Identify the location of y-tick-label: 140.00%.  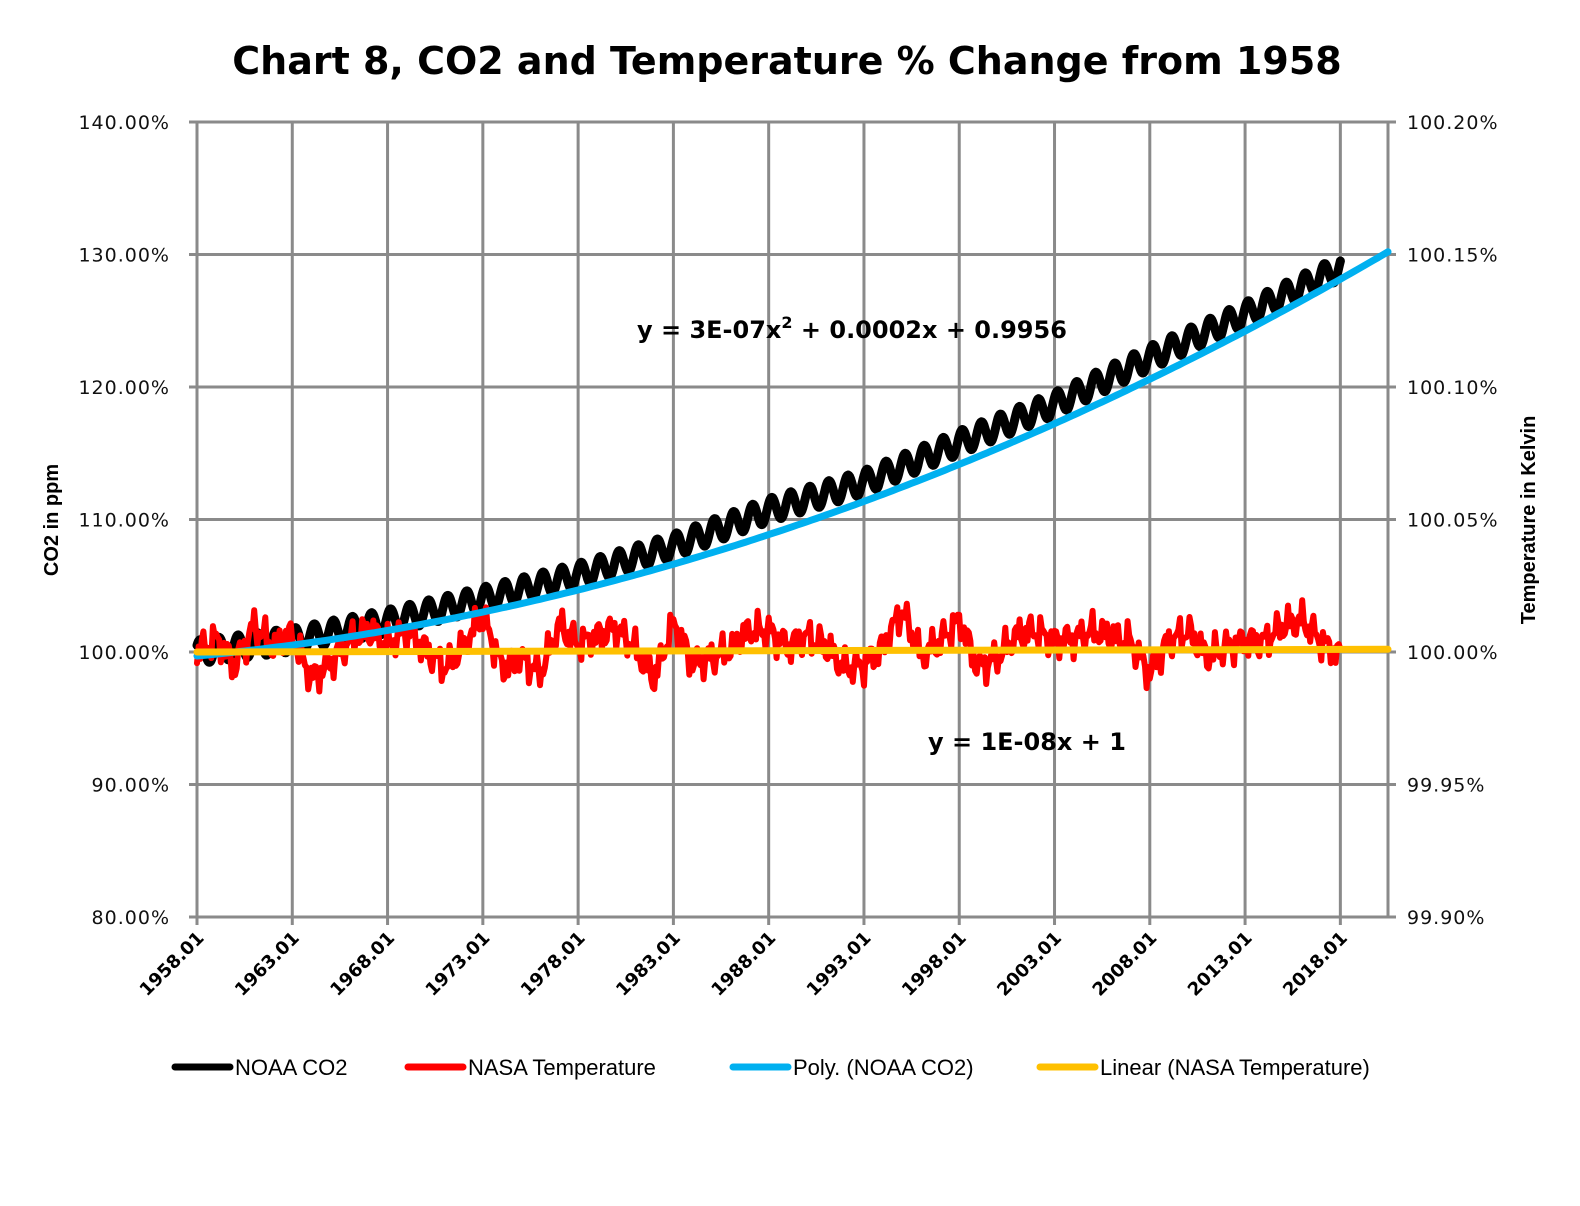
(124, 123).